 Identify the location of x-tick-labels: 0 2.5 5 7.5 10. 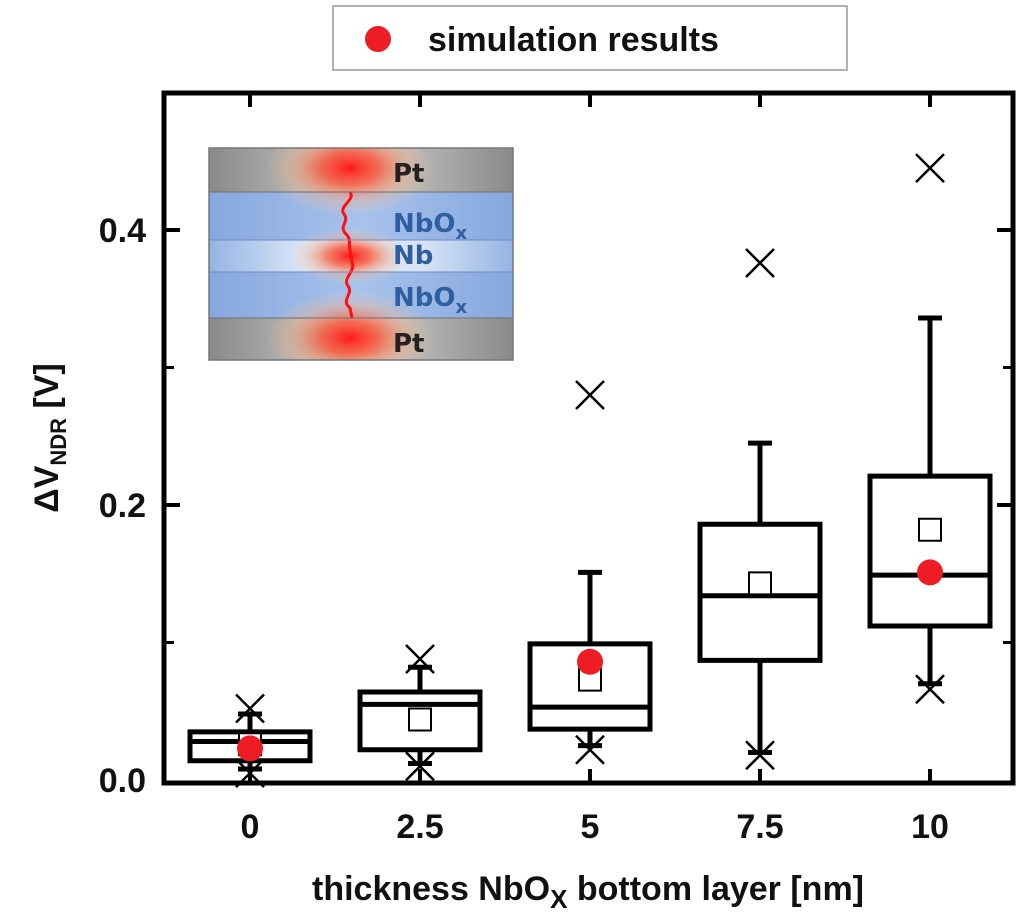
(595, 827).